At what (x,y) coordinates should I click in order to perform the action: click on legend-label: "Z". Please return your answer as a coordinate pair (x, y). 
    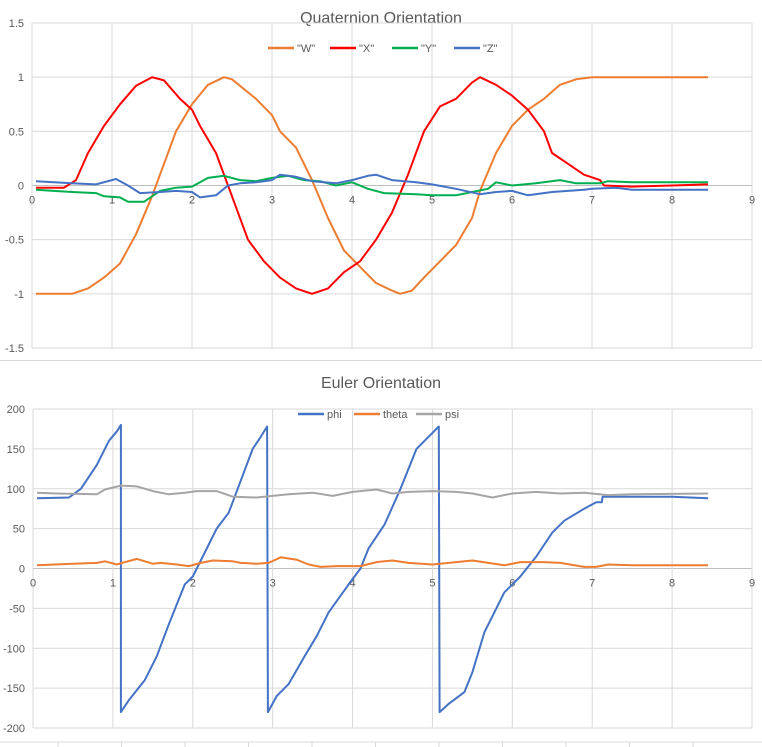
    Looking at the image, I should click on (490, 49).